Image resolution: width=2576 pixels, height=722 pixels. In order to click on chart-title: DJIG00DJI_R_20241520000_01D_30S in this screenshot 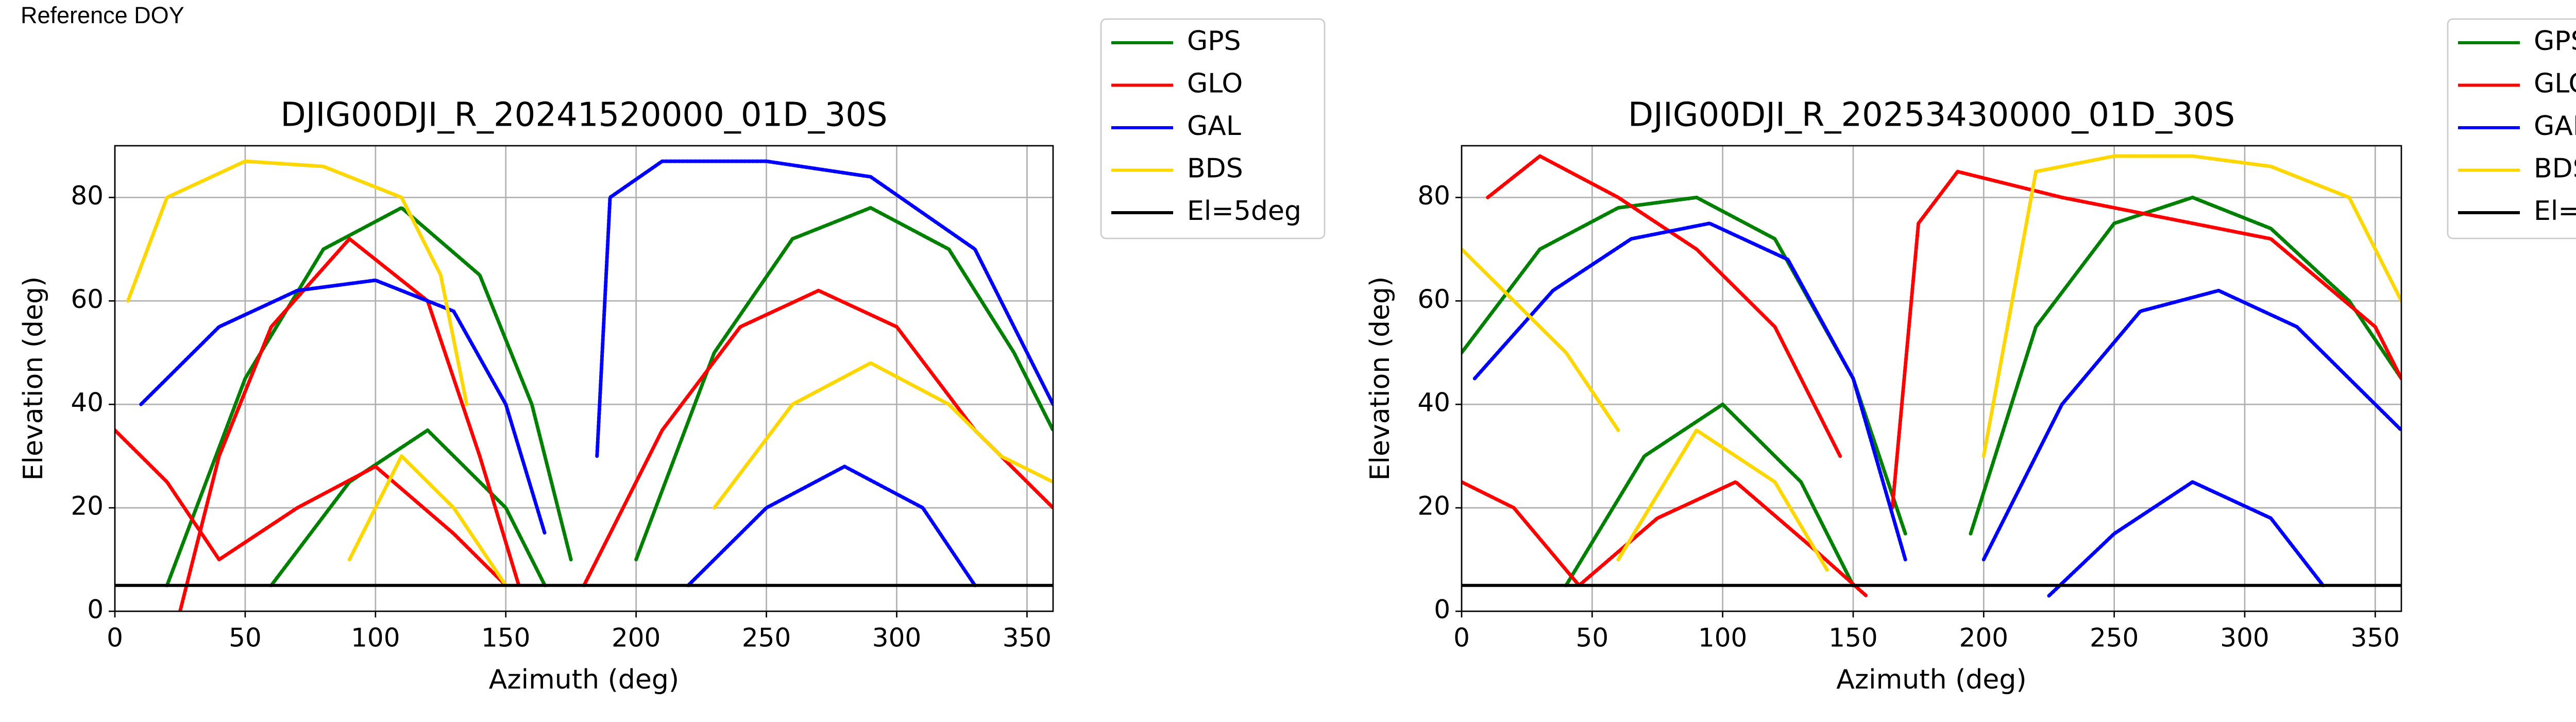, I will do `click(583, 115)`.